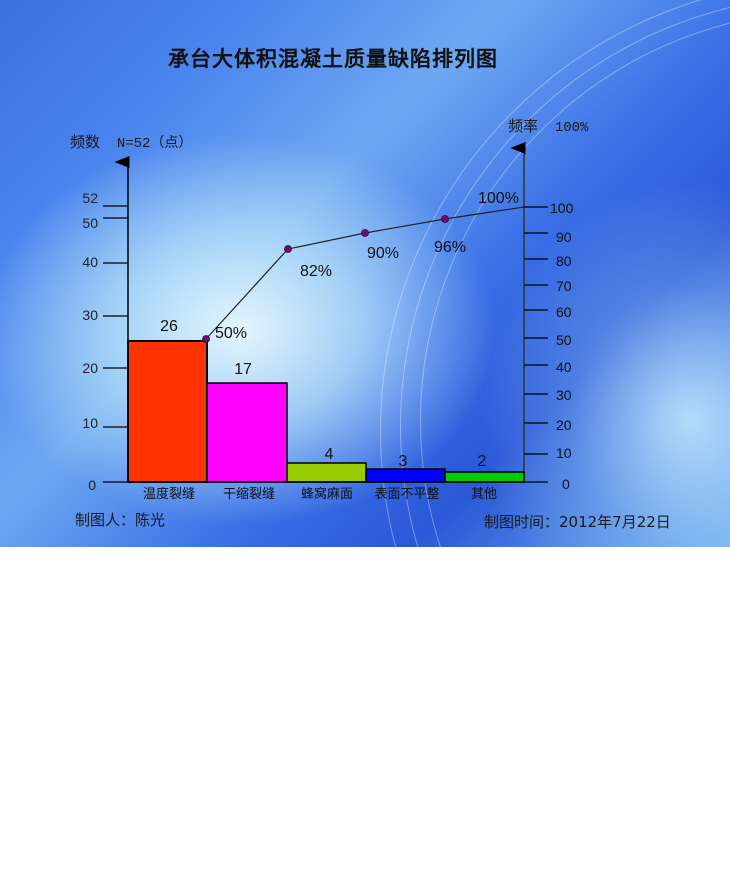 The height and width of the screenshot is (882, 730). Describe the element at coordinates (406, 493) in the screenshot. I see `category-label: 表面不平整` at that location.